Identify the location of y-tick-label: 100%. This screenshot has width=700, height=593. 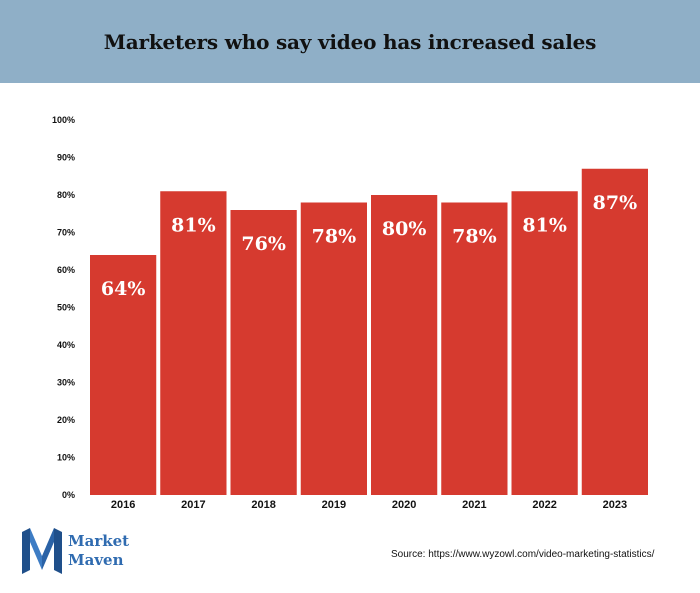
(63, 120).